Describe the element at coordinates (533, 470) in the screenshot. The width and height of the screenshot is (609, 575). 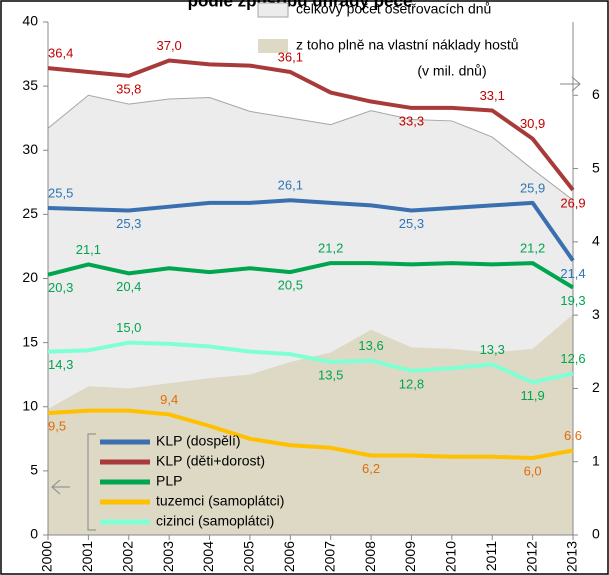
I see `data-label: 6,0` at that location.